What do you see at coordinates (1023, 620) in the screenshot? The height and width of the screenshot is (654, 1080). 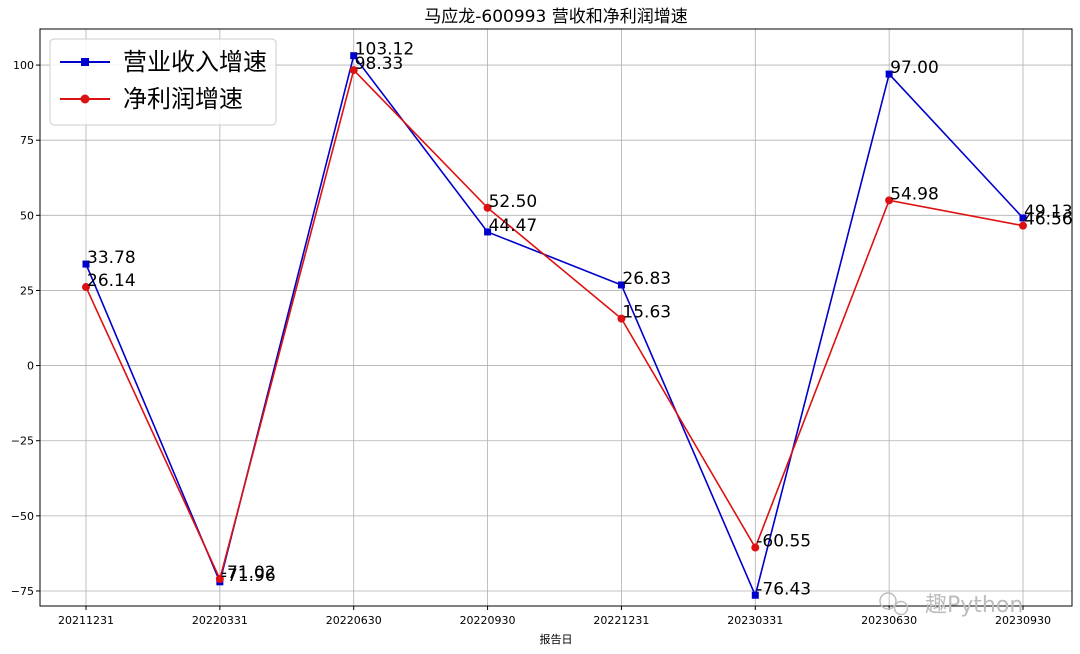 I see `x-tick-label: 20230930` at bounding box center [1023, 620].